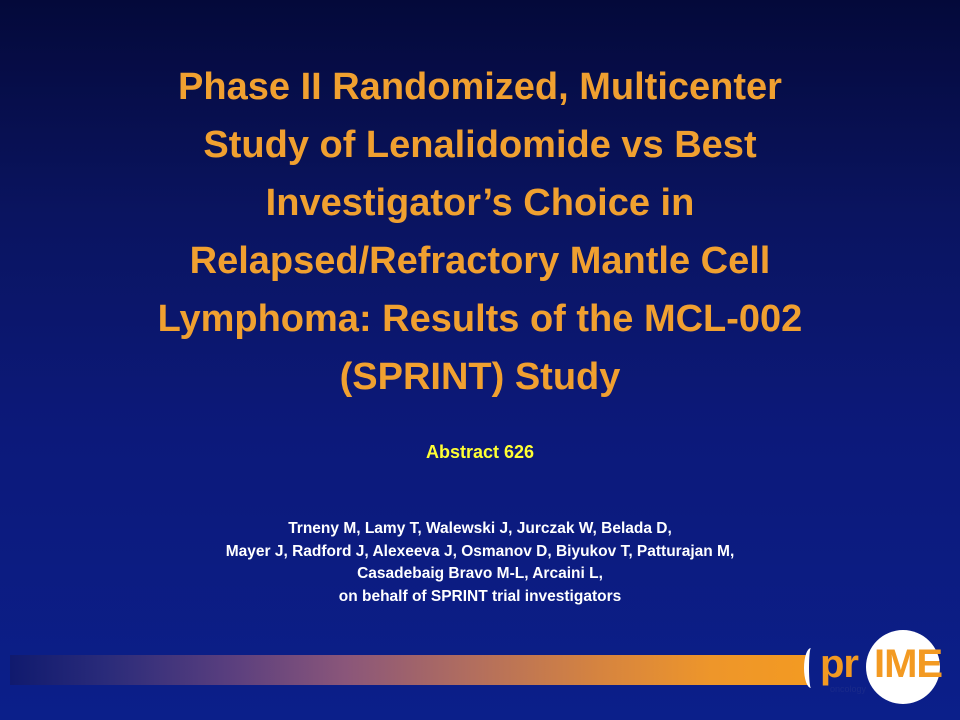  What do you see at coordinates (480, 145) in the screenshot?
I see `title-line: Study of Lenalidomide vs Best` at bounding box center [480, 145].